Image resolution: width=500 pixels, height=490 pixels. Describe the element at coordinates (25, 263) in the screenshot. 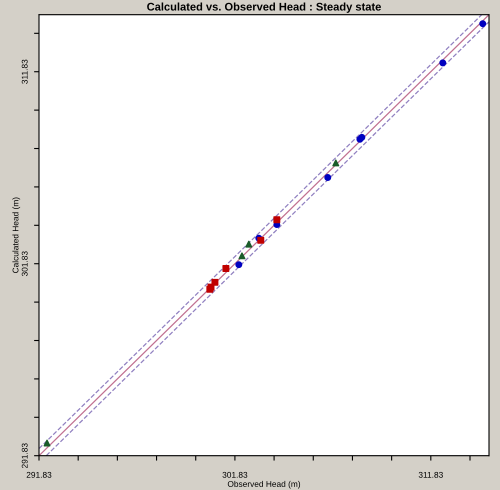

I see `y-tick-label: 301.83` at that location.